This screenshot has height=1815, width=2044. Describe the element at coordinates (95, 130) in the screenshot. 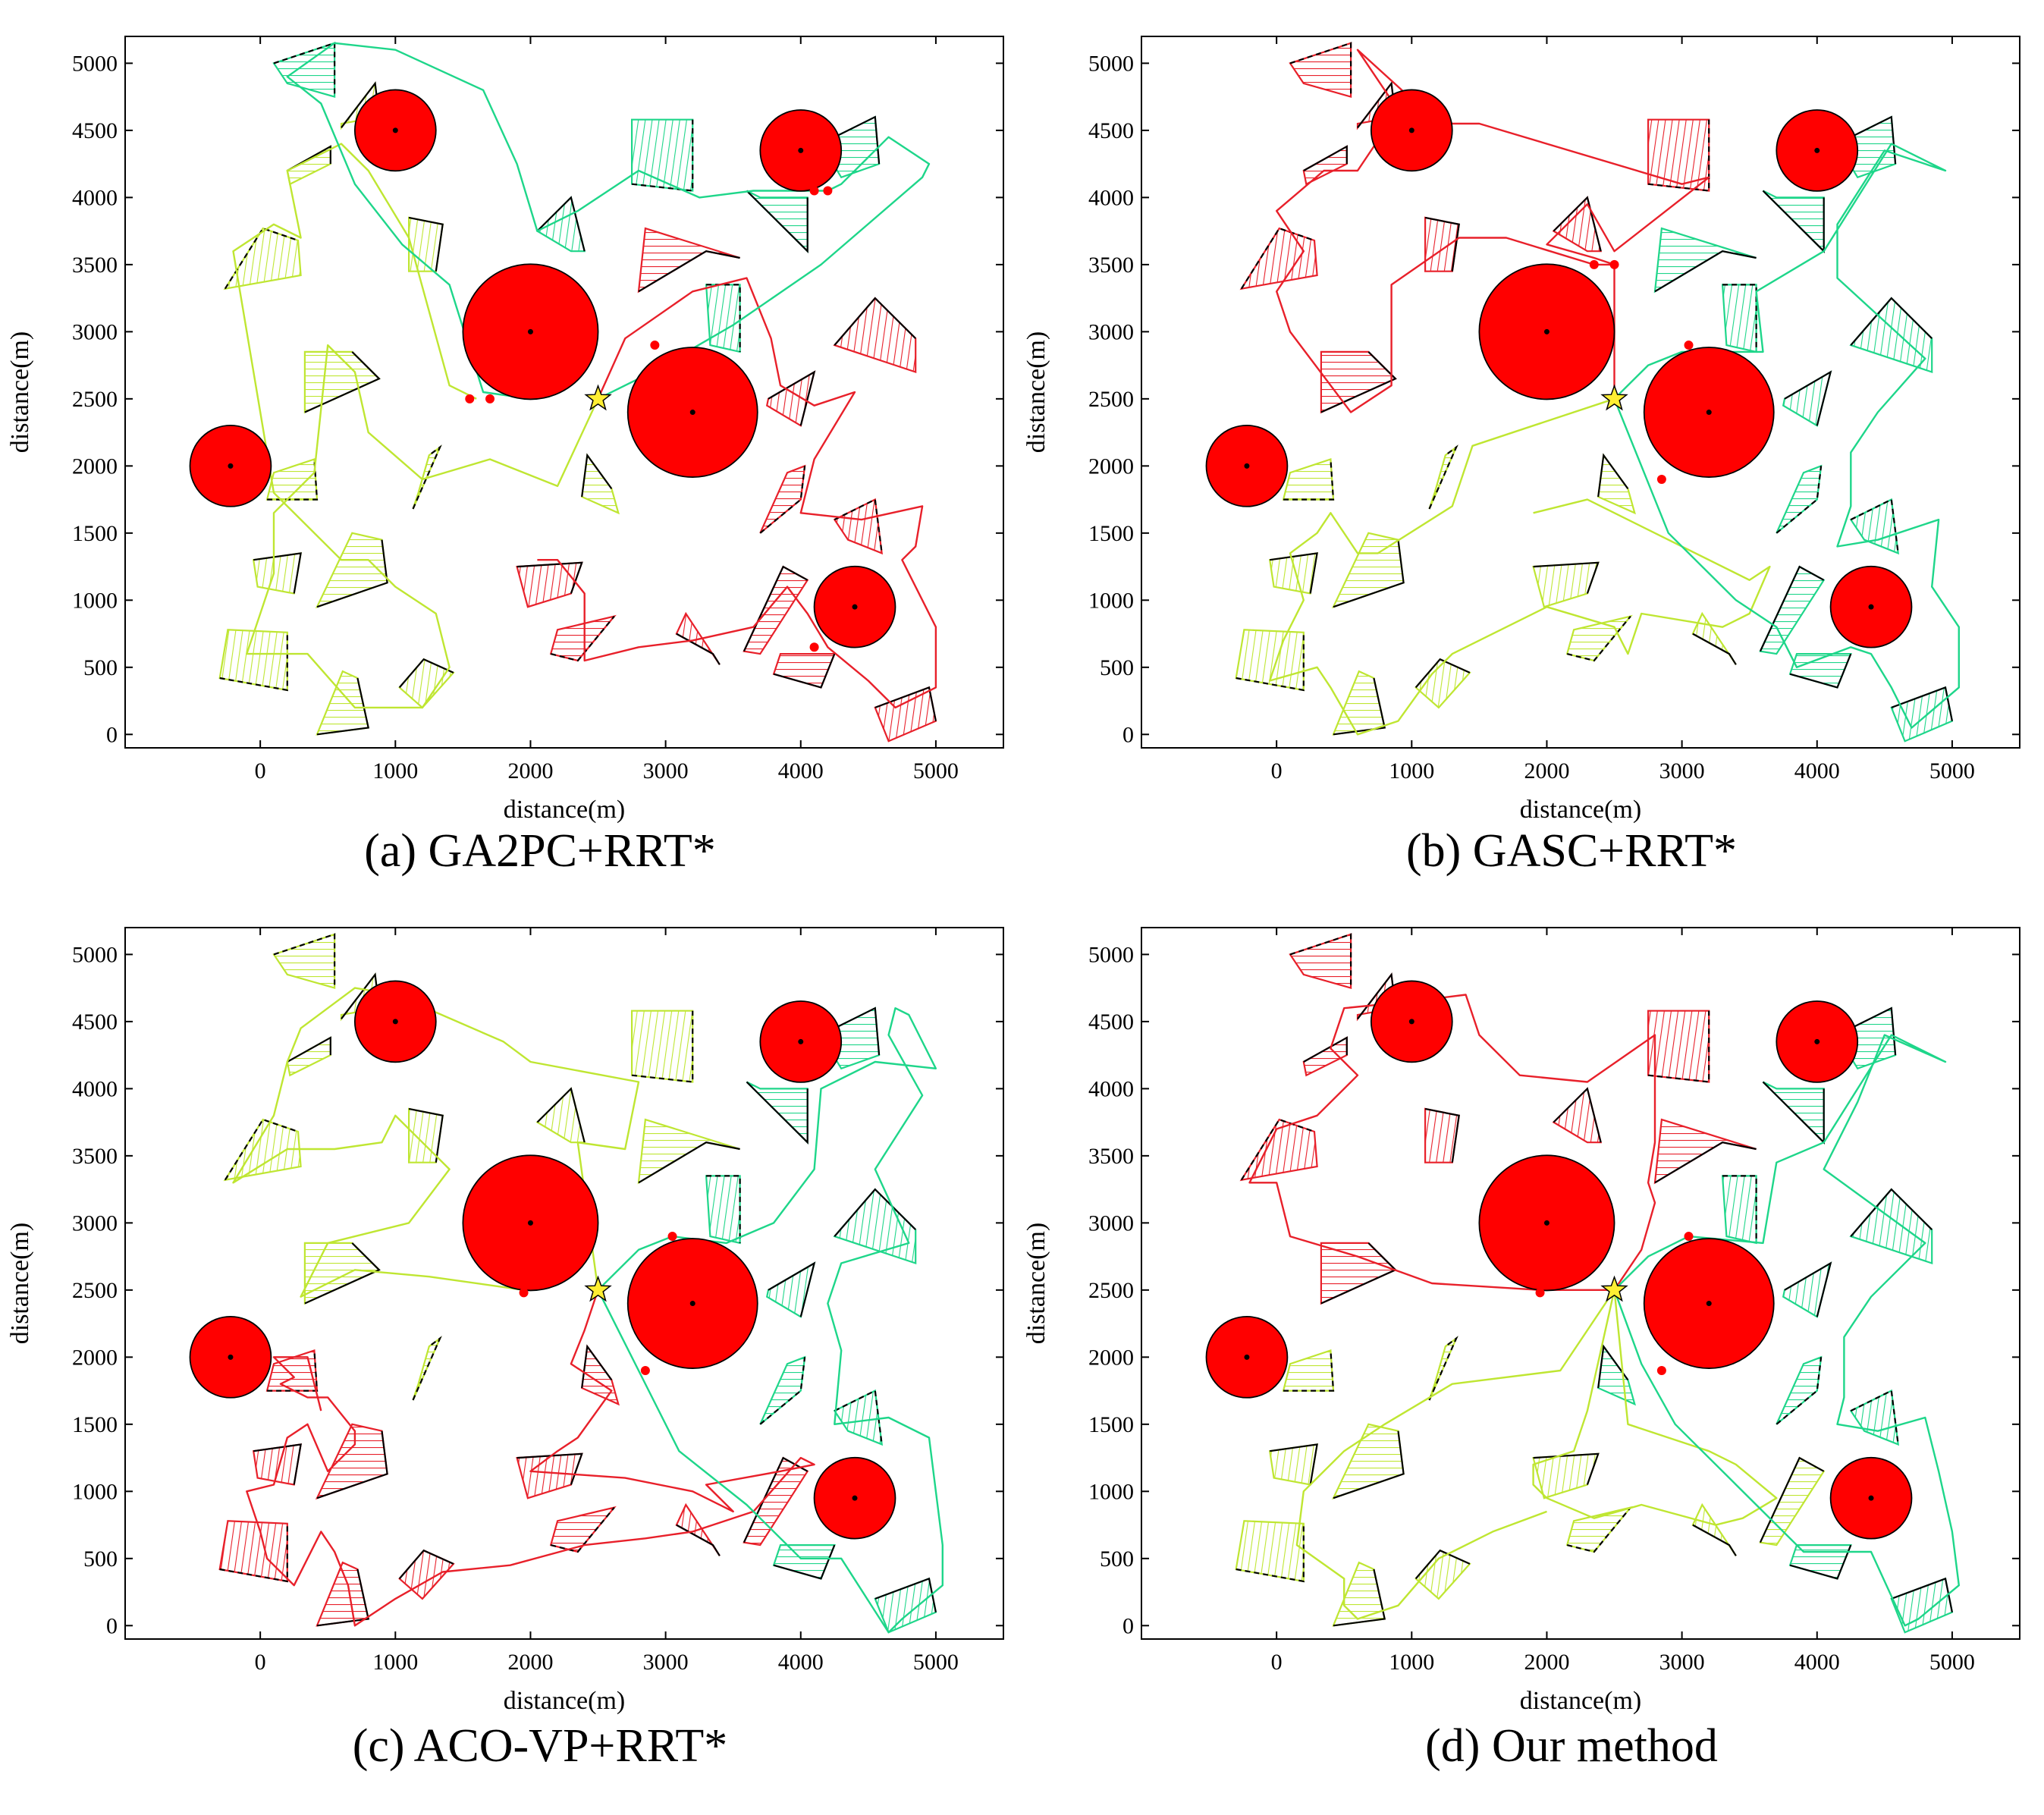

I see `y-tick-label: 4500` at that location.